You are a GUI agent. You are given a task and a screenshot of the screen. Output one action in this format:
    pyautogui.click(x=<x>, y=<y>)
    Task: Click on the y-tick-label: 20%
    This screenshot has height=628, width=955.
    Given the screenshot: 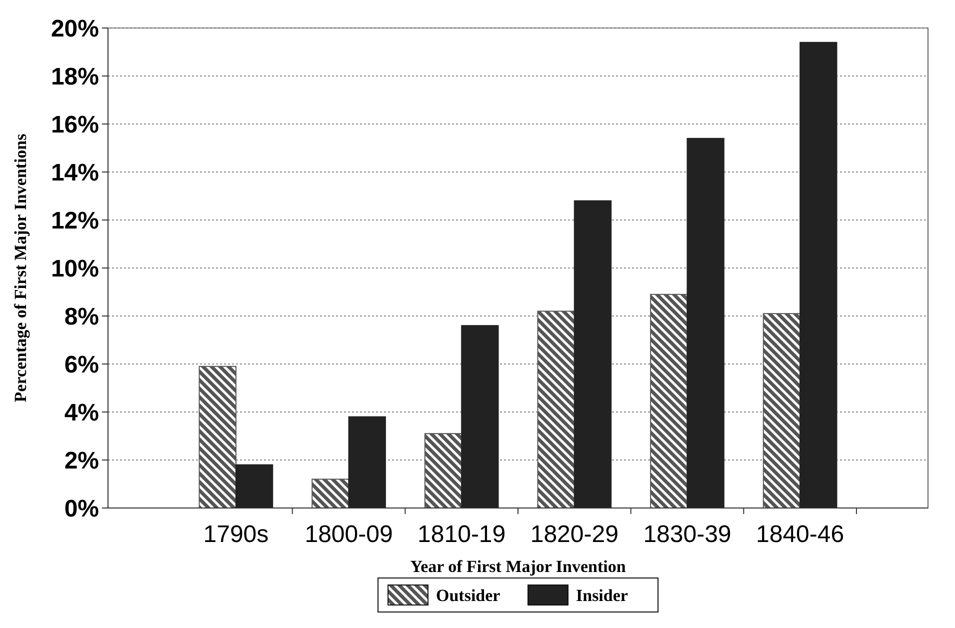 What is the action you would take?
    pyautogui.click(x=74, y=28)
    